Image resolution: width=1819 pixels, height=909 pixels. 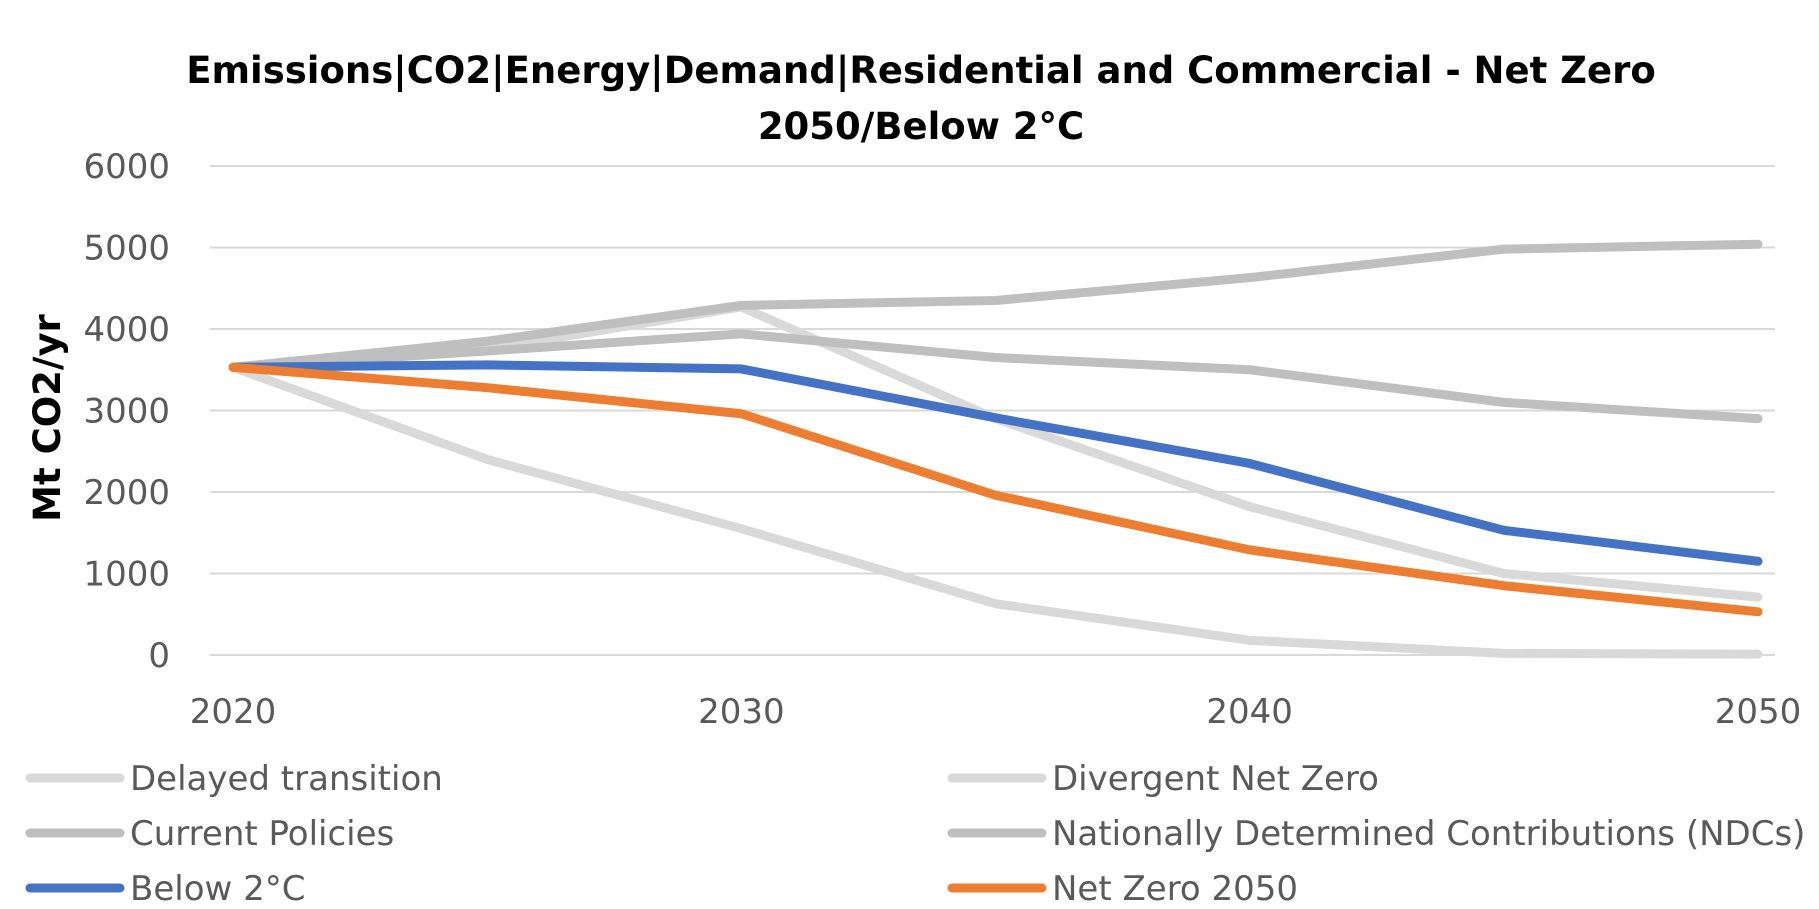 What do you see at coordinates (262, 834) in the screenshot?
I see `legend-label: Current Policies` at bounding box center [262, 834].